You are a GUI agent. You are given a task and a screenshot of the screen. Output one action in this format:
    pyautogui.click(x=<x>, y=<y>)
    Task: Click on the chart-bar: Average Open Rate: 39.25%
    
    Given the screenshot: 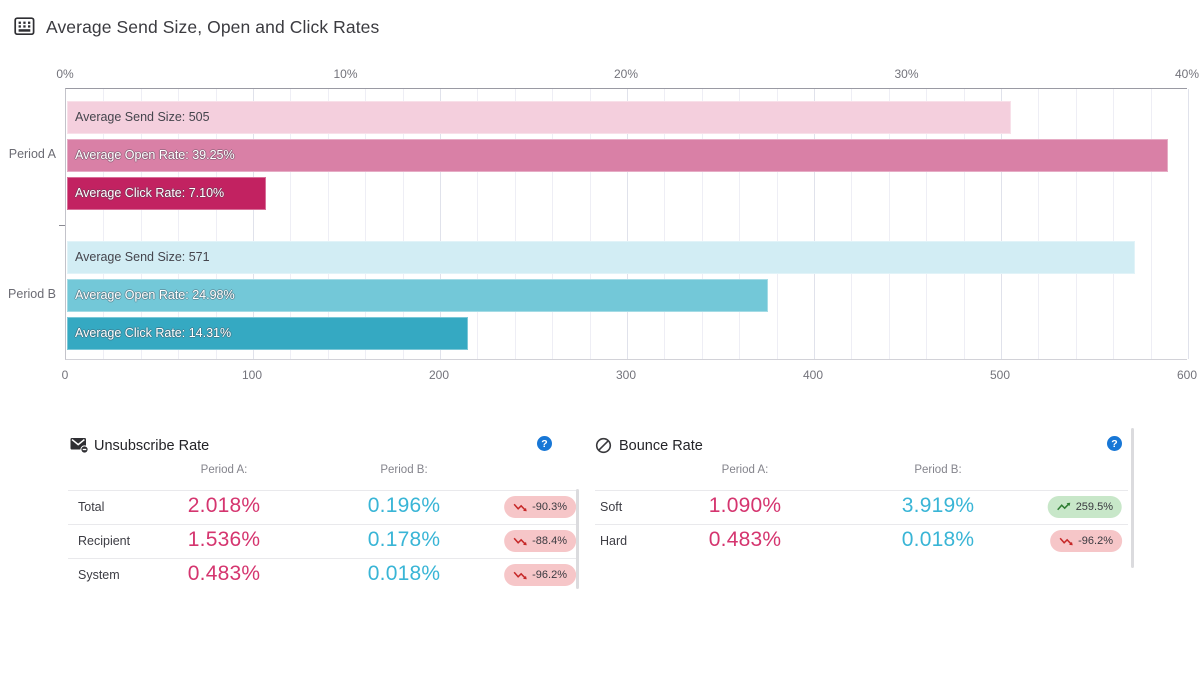 What is the action you would take?
    pyautogui.click(x=617, y=155)
    